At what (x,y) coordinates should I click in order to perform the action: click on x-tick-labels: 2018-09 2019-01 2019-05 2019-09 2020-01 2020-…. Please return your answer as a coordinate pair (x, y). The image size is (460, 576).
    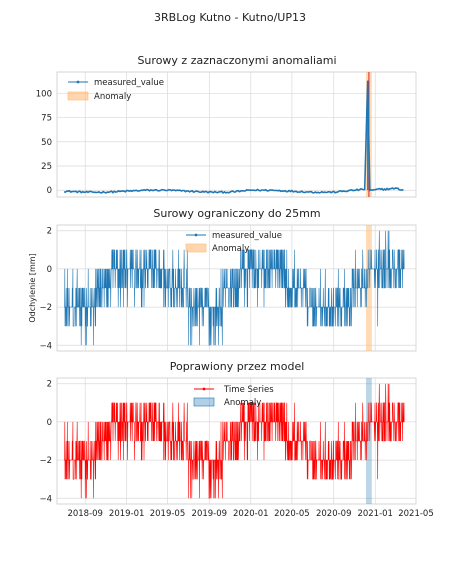
    Looking at the image, I should click on (250, 514).